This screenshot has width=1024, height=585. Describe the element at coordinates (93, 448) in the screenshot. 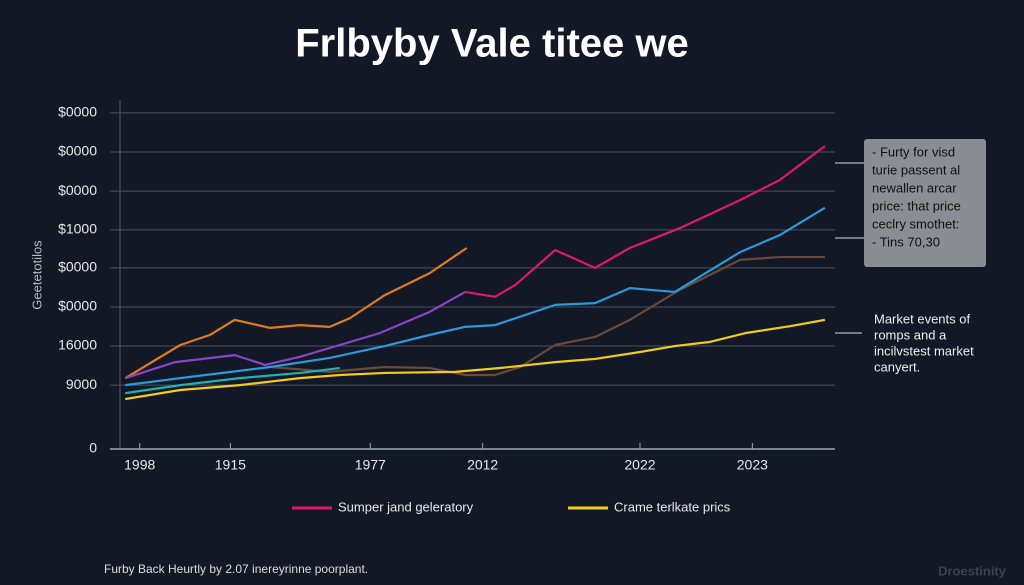

I see `y-tick-label: 0` at that location.